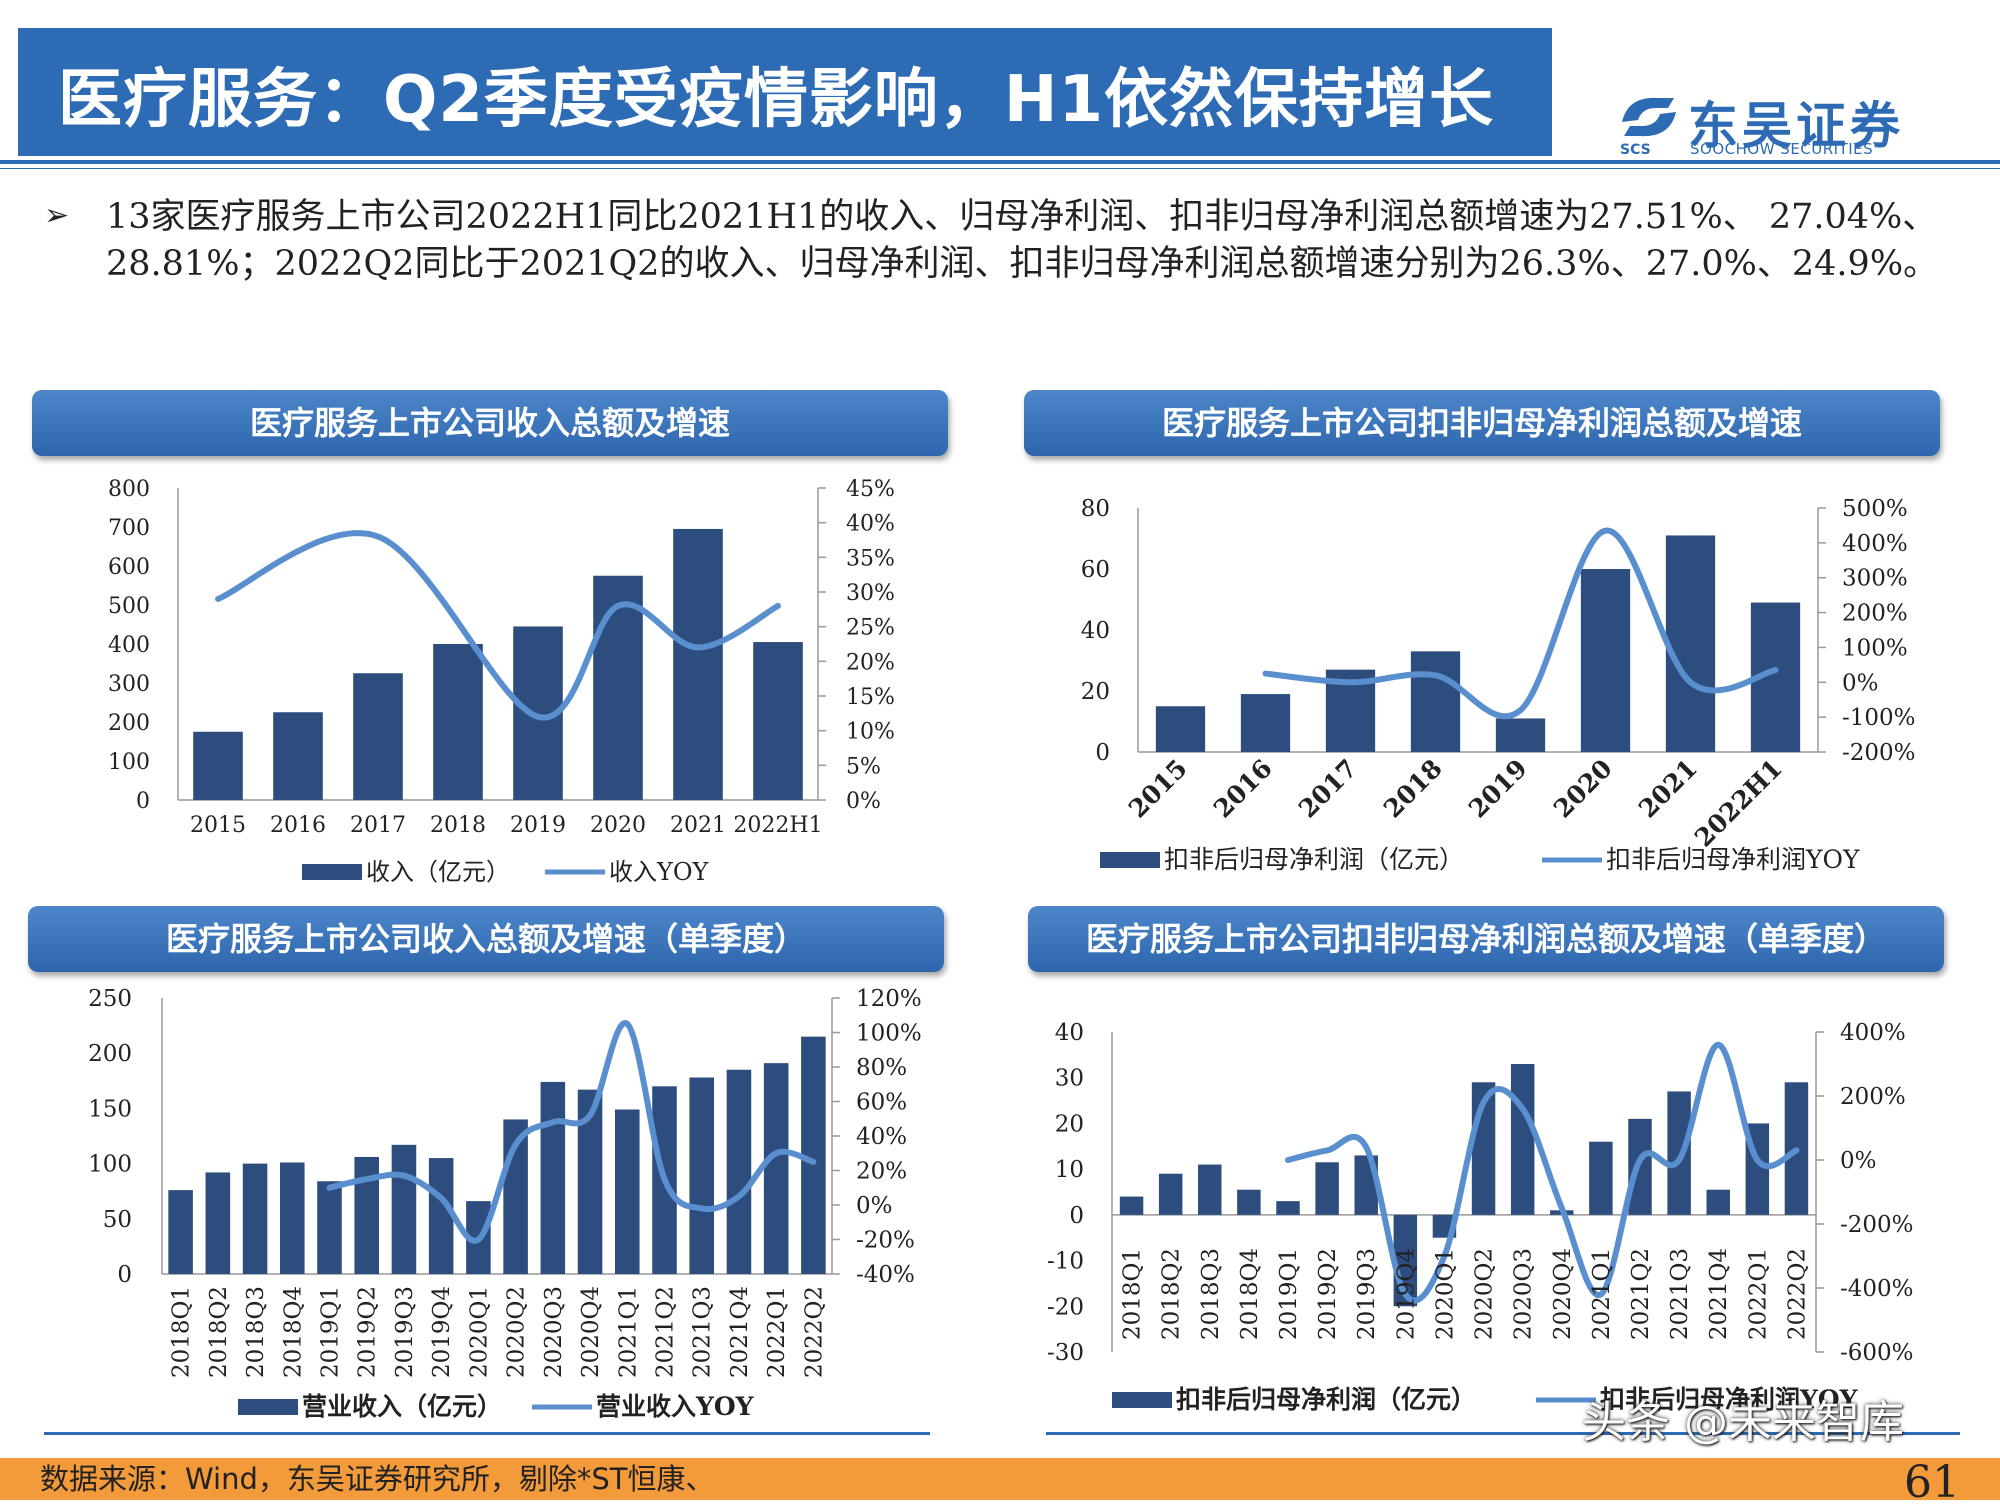  I want to click on chart1-title: 医疗服务上市公司收入总额及增速, so click(490, 423).